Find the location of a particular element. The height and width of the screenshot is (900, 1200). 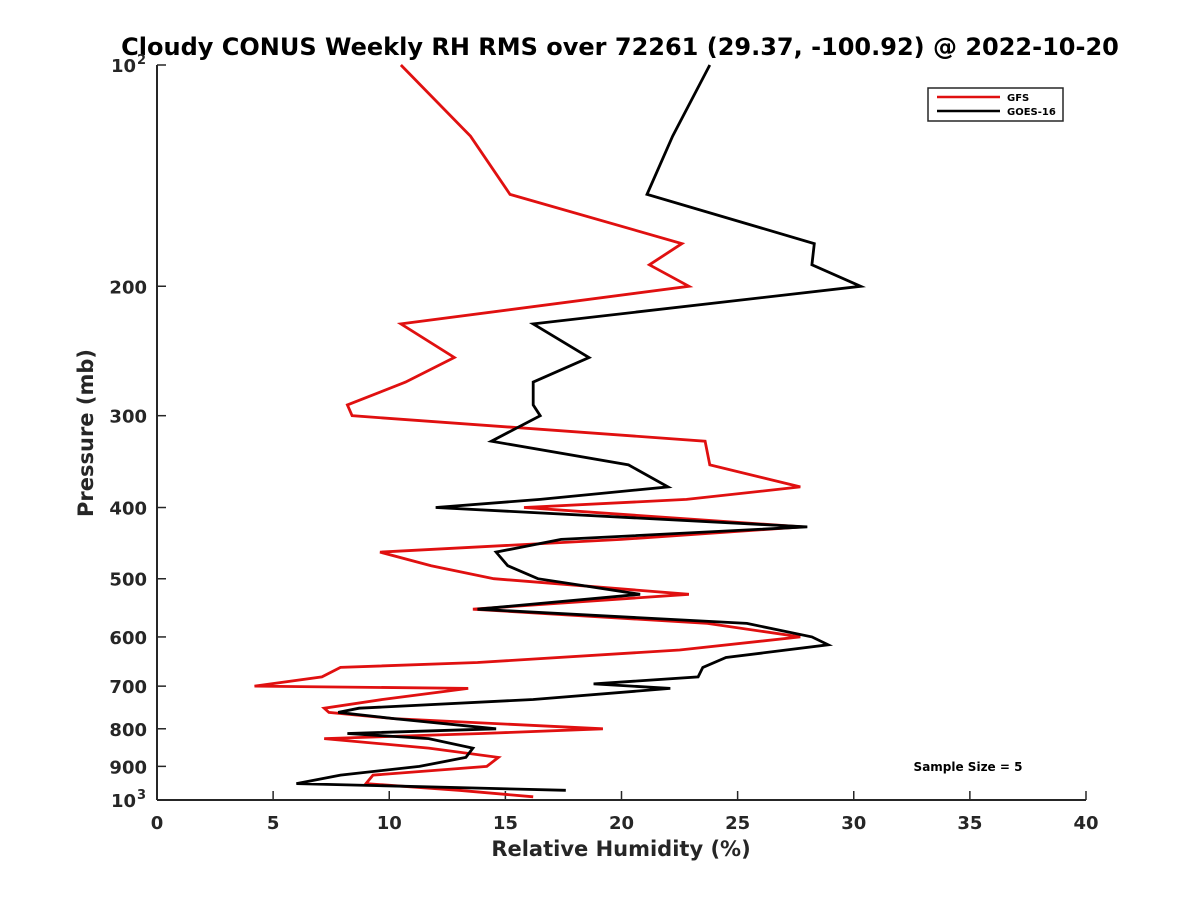

x-tick-label: 15 is located at coordinates (505, 823).